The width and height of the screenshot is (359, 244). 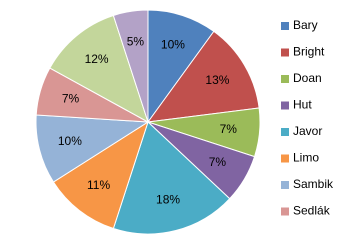 I want to click on data-label: 13%, so click(x=217, y=80).